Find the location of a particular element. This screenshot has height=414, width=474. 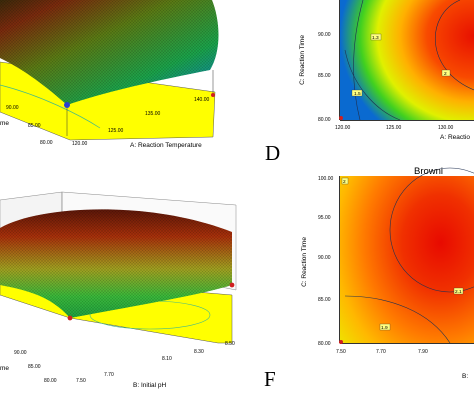

x-tick: 140.00 is located at coordinates (202, 100).